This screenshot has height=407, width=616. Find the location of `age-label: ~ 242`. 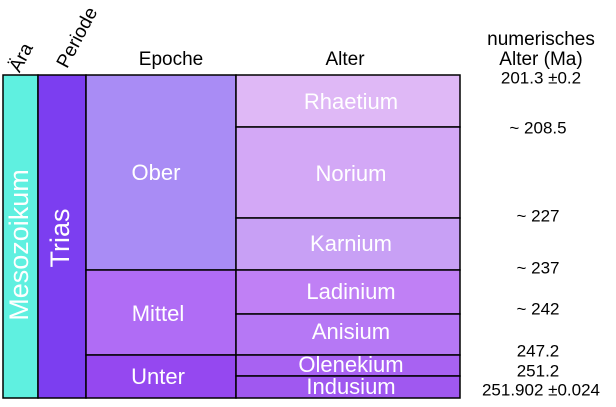

age-label: ~ 242 is located at coordinates (537, 308).